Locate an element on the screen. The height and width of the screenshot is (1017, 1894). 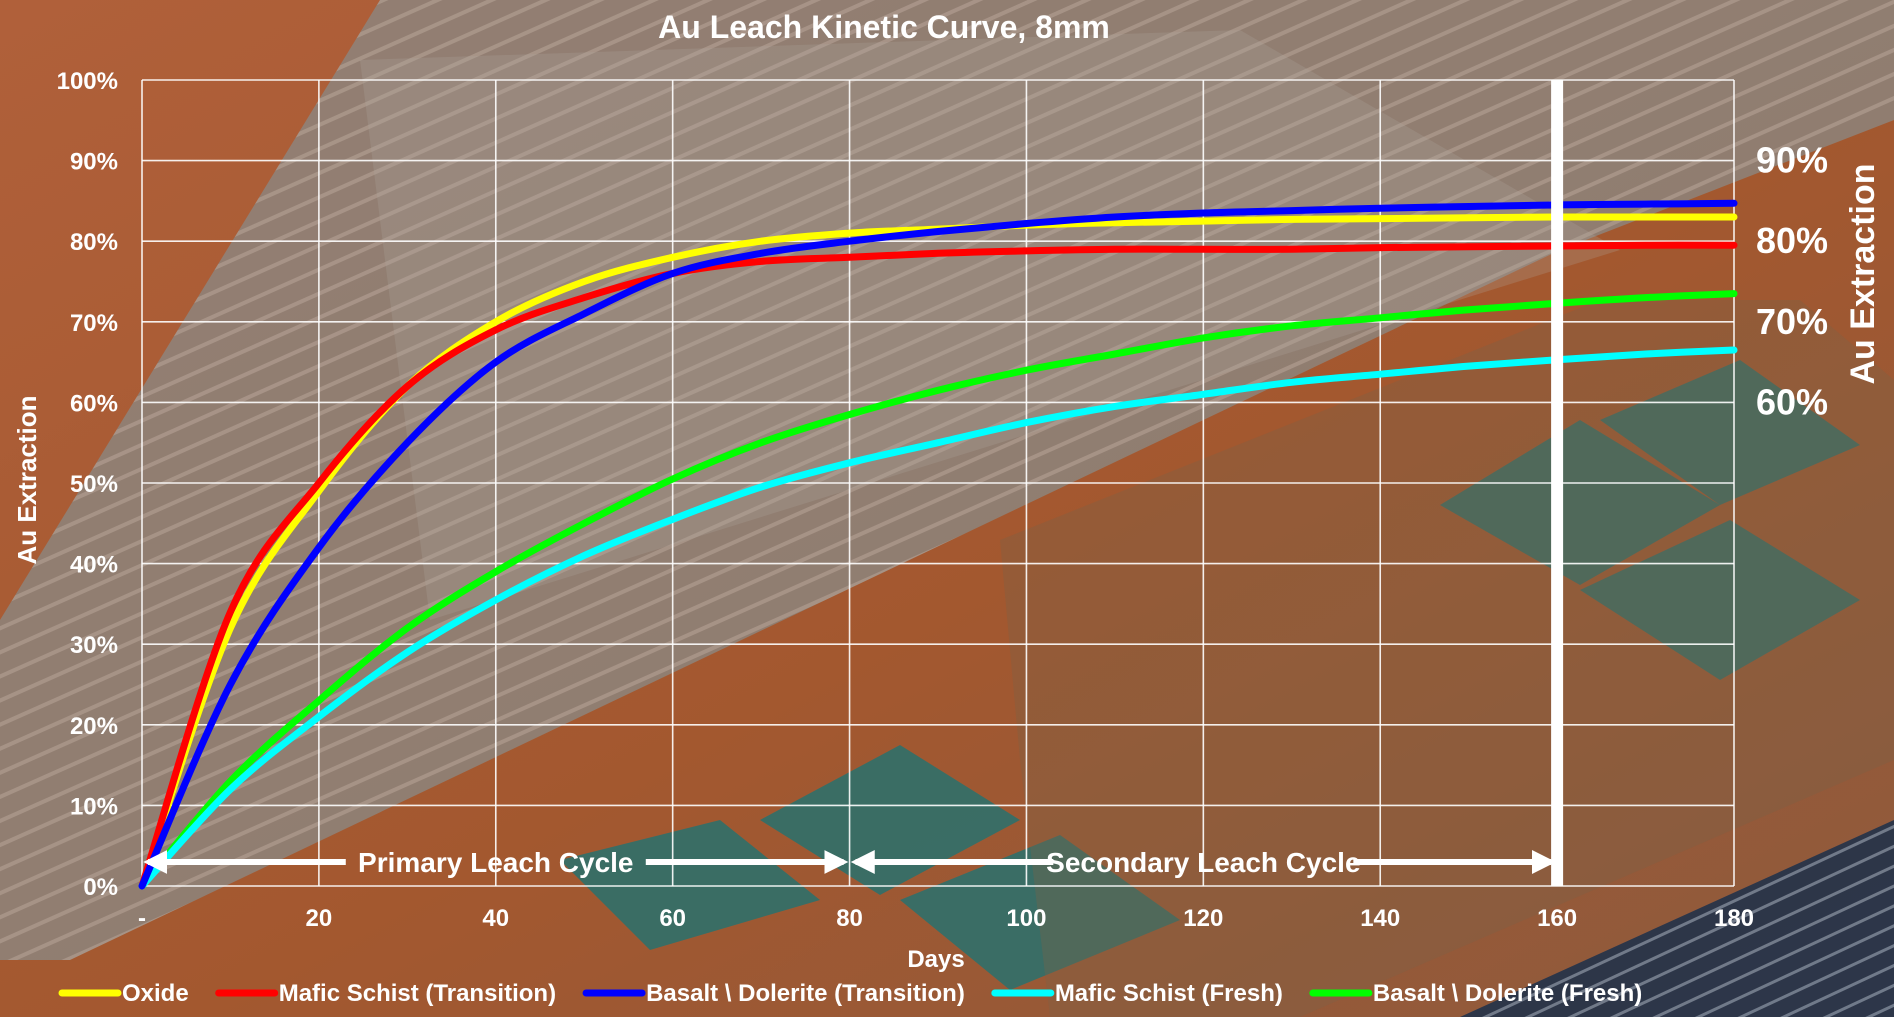
y-tick-label: 20% is located at coordinates (94, 726).